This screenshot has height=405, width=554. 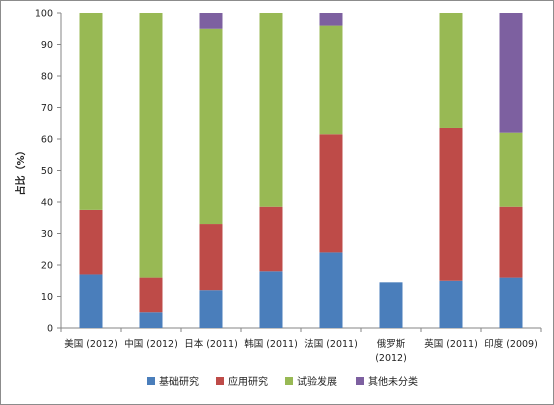 What do you see at coordinates (91, 344) in the screenshot?
I see `x-tick-label: 美国 (2012)` at bounding box center [91, 344].